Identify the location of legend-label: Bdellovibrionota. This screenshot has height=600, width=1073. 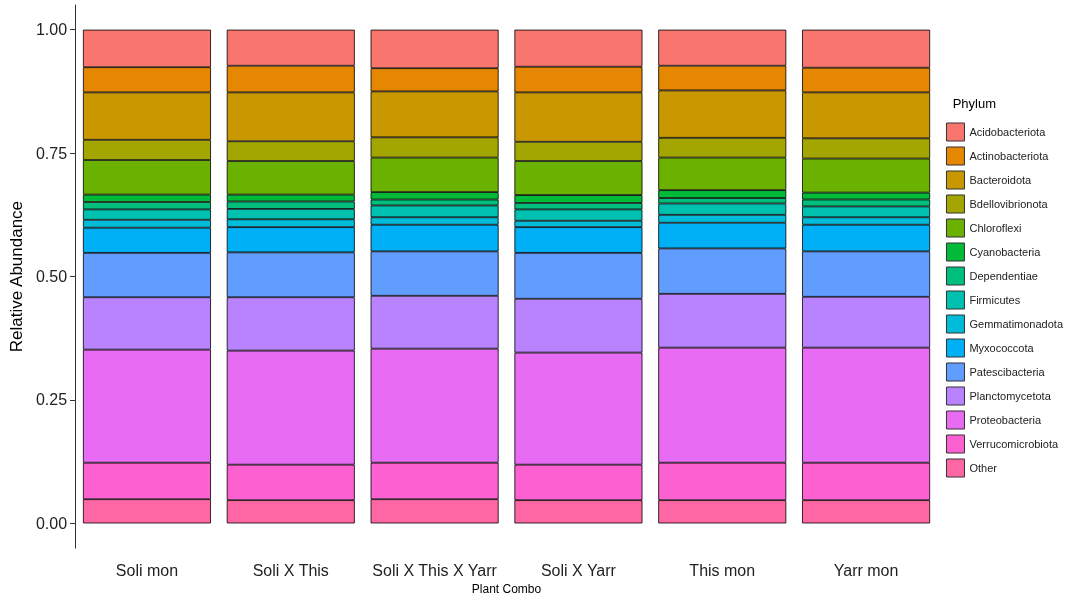
(1009, 204).